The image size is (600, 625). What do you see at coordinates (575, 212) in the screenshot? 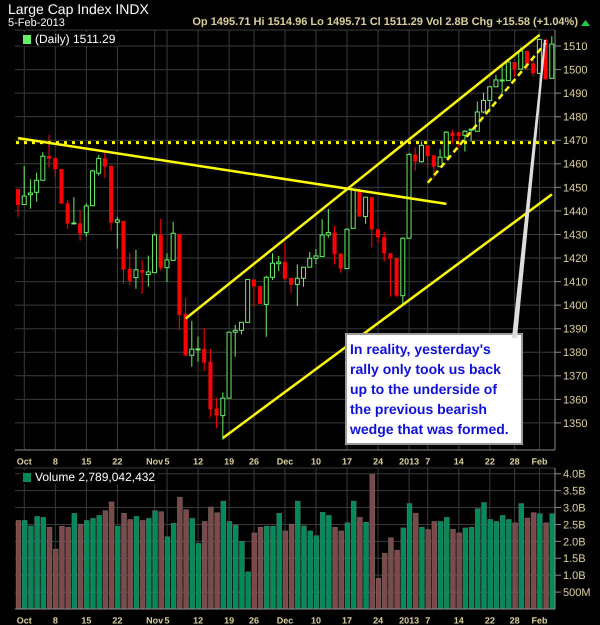
I see `y-tick-label: 1440` at bounding box center [575, 212].